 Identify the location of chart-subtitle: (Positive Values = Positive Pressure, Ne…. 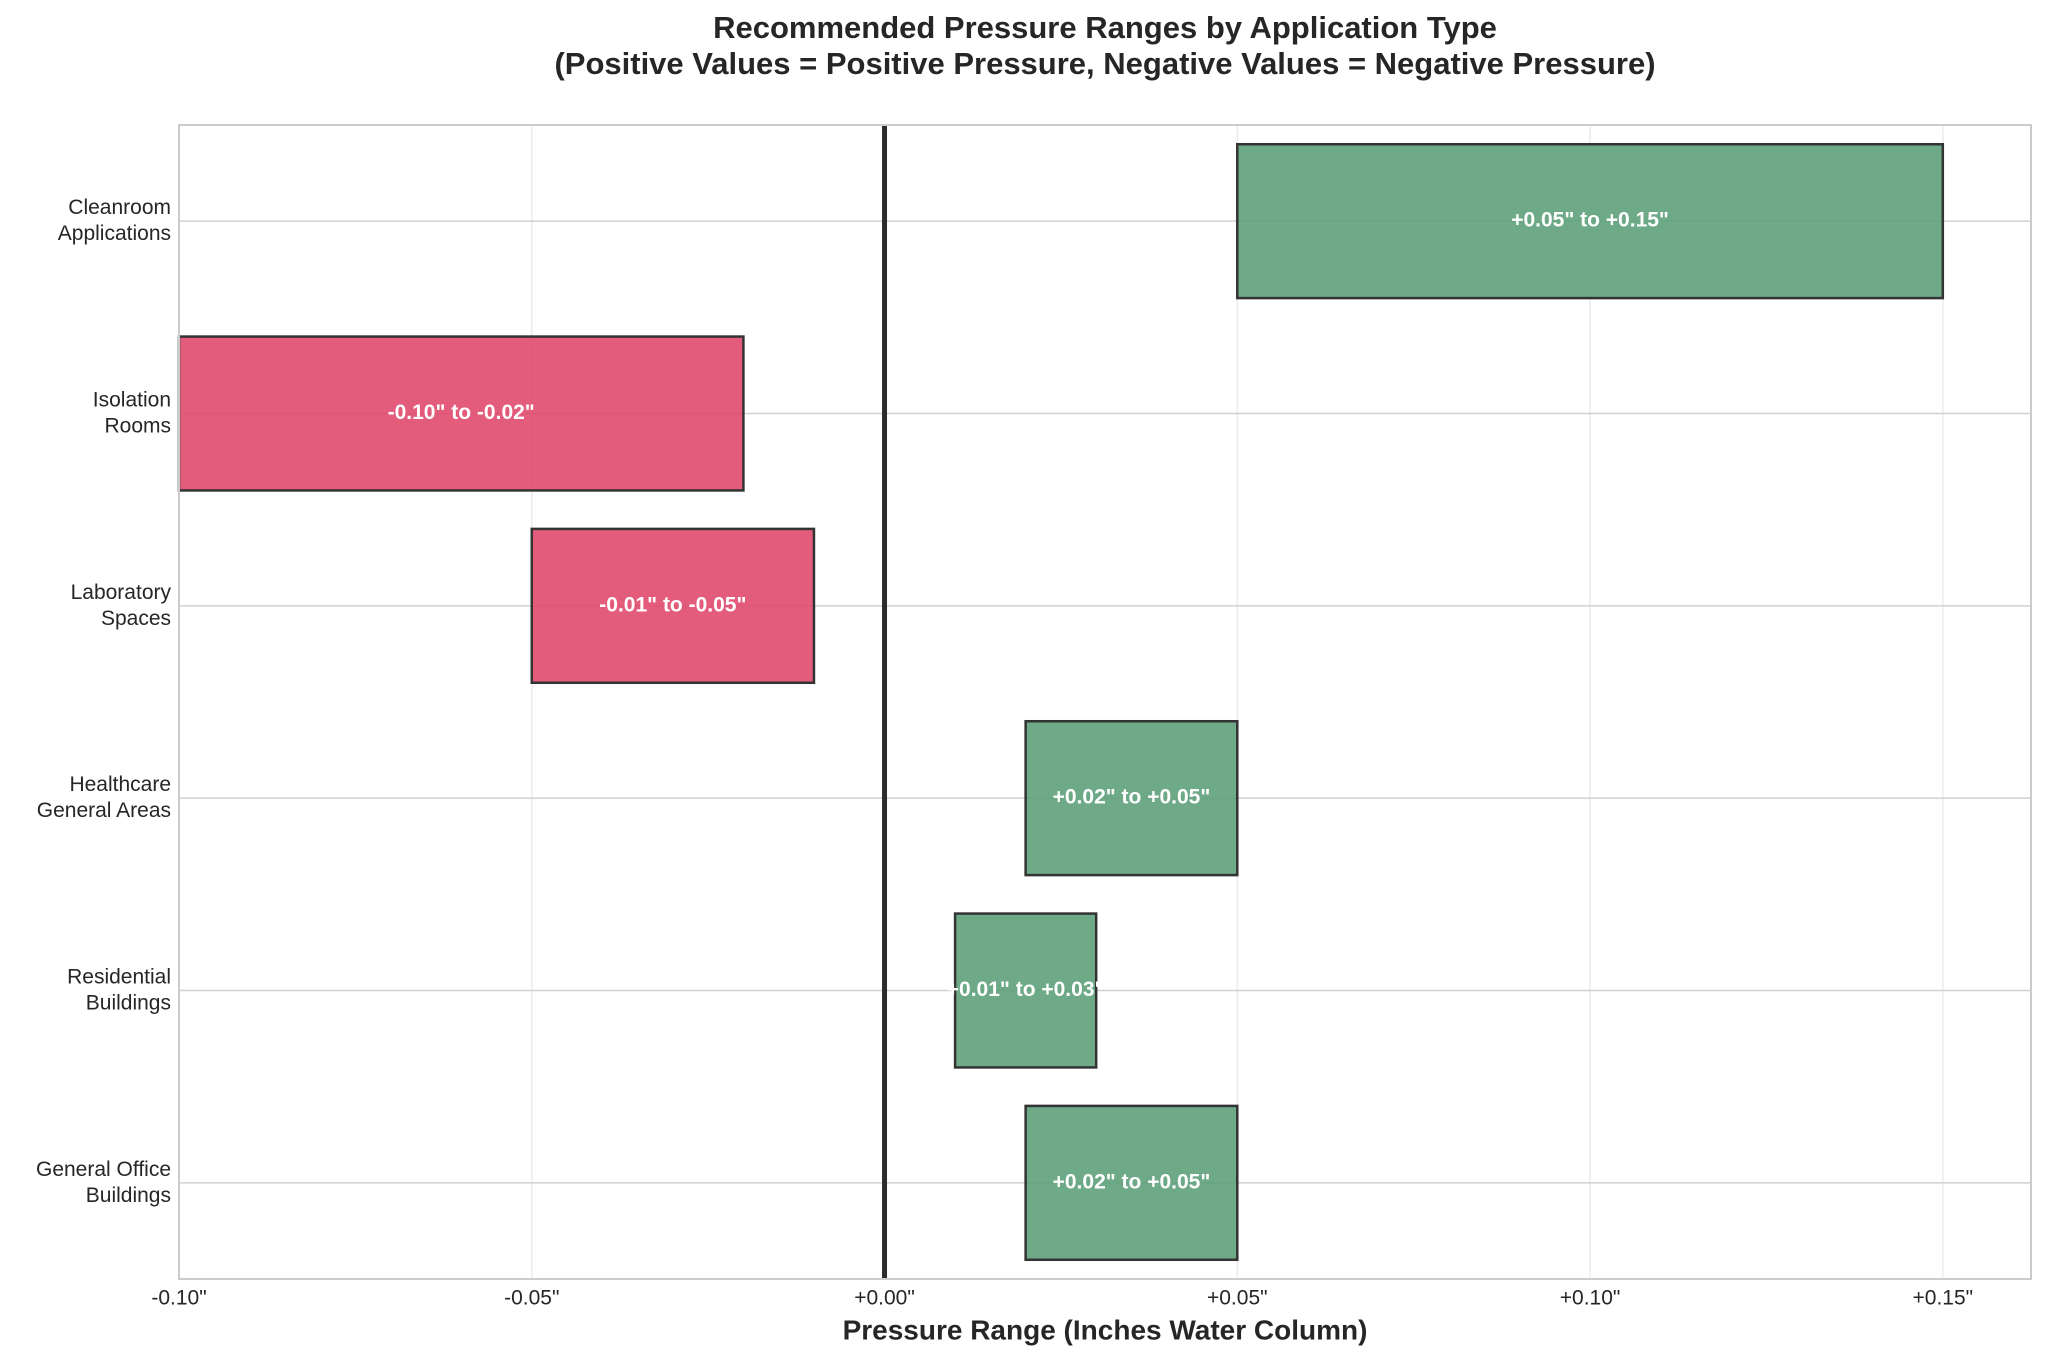
(1104, 63).